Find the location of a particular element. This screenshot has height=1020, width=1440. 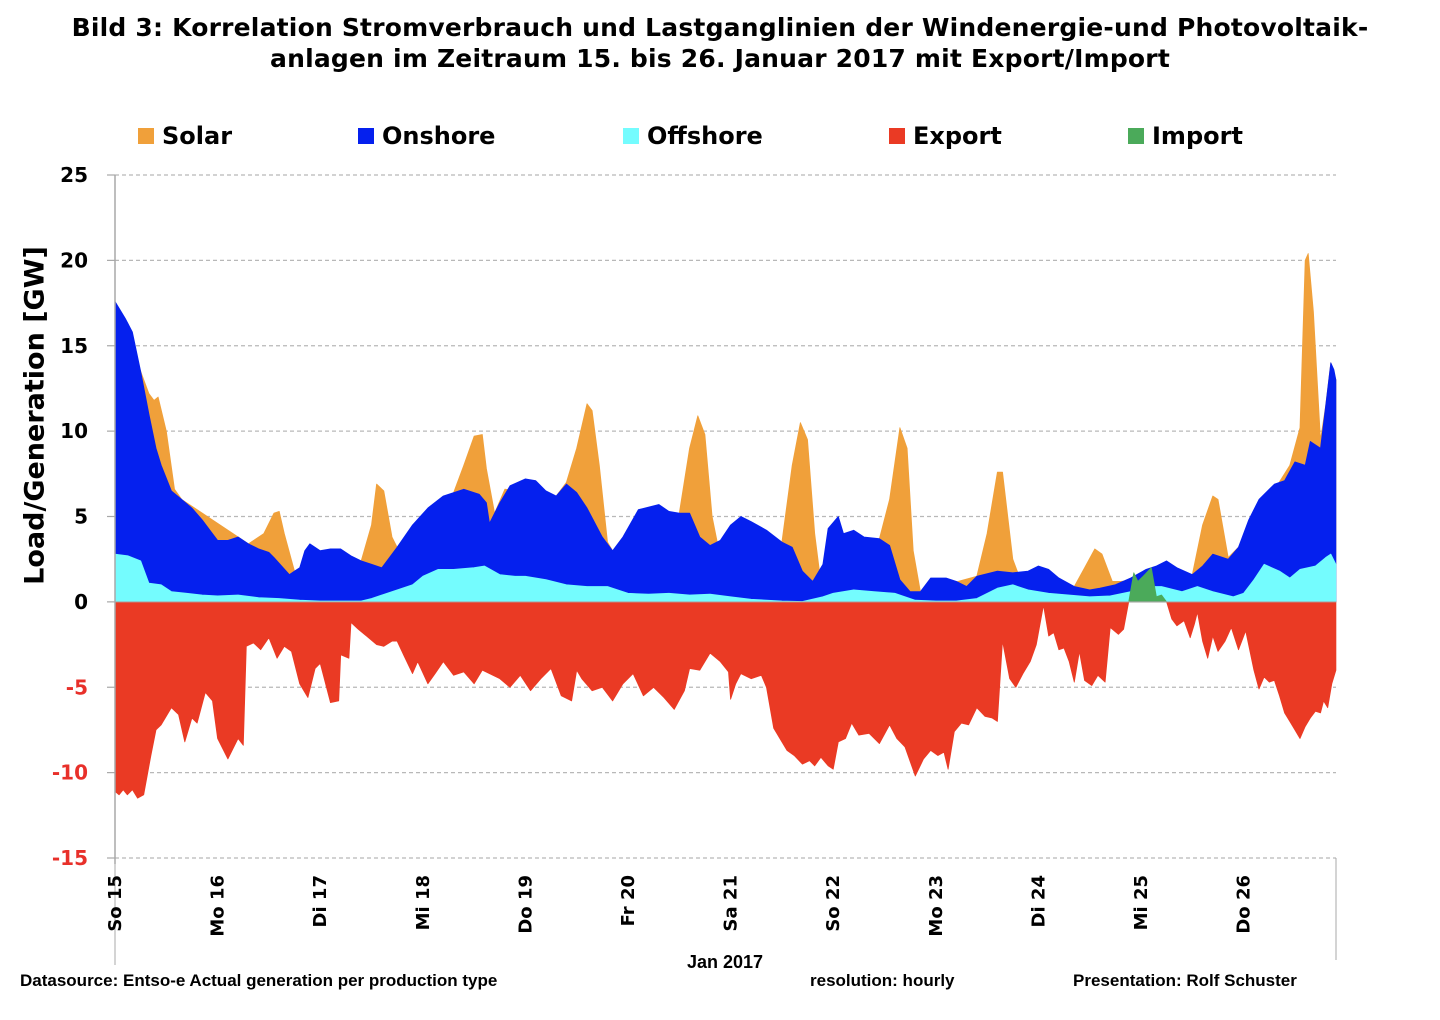

x-tick-label: Mi 25 is located at coordinates (1141, 902).